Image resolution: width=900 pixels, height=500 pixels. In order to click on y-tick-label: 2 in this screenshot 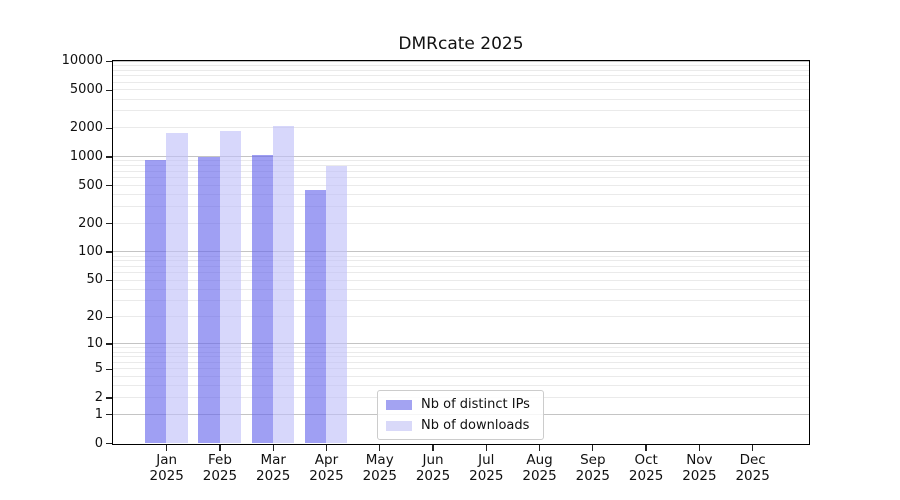, I will do `click(98, 397)`.